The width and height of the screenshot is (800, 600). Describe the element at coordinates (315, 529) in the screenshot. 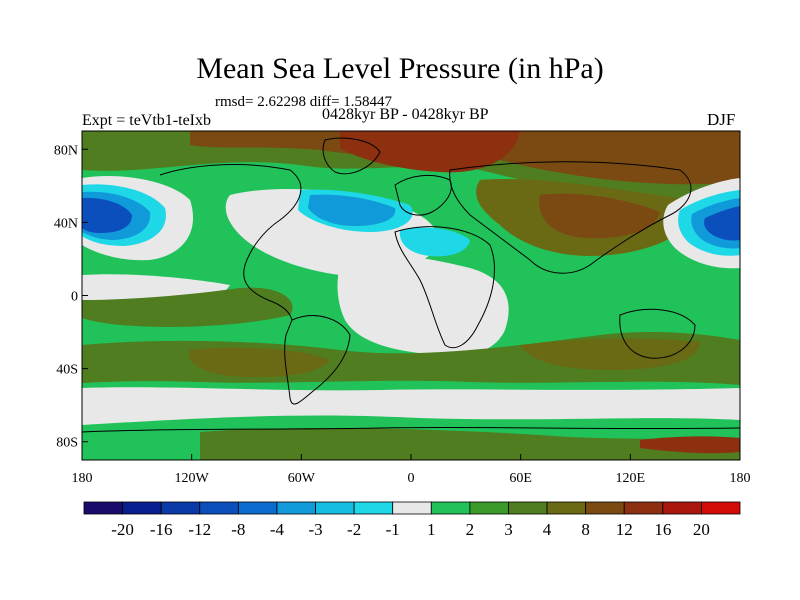

I see `colorbar-label: -3` at that location.